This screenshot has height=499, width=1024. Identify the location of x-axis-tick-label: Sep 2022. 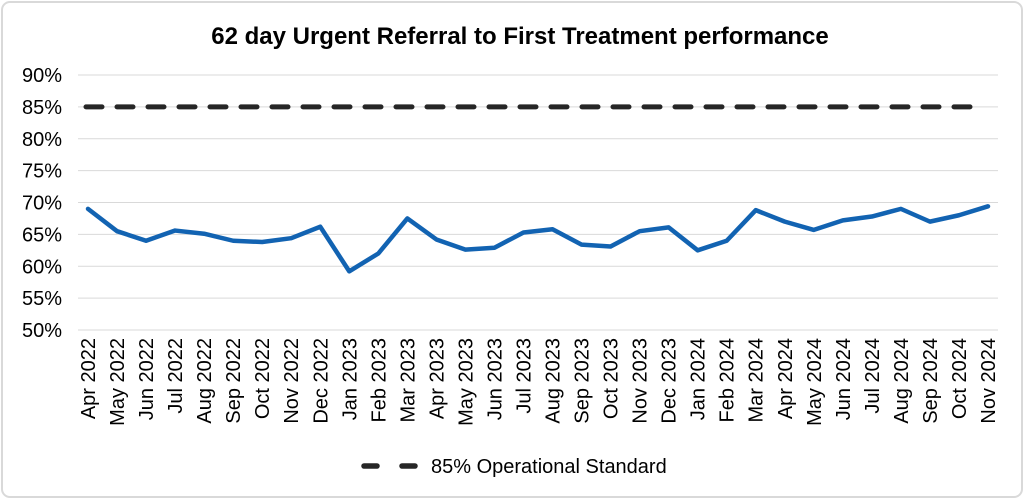
(234, 381).